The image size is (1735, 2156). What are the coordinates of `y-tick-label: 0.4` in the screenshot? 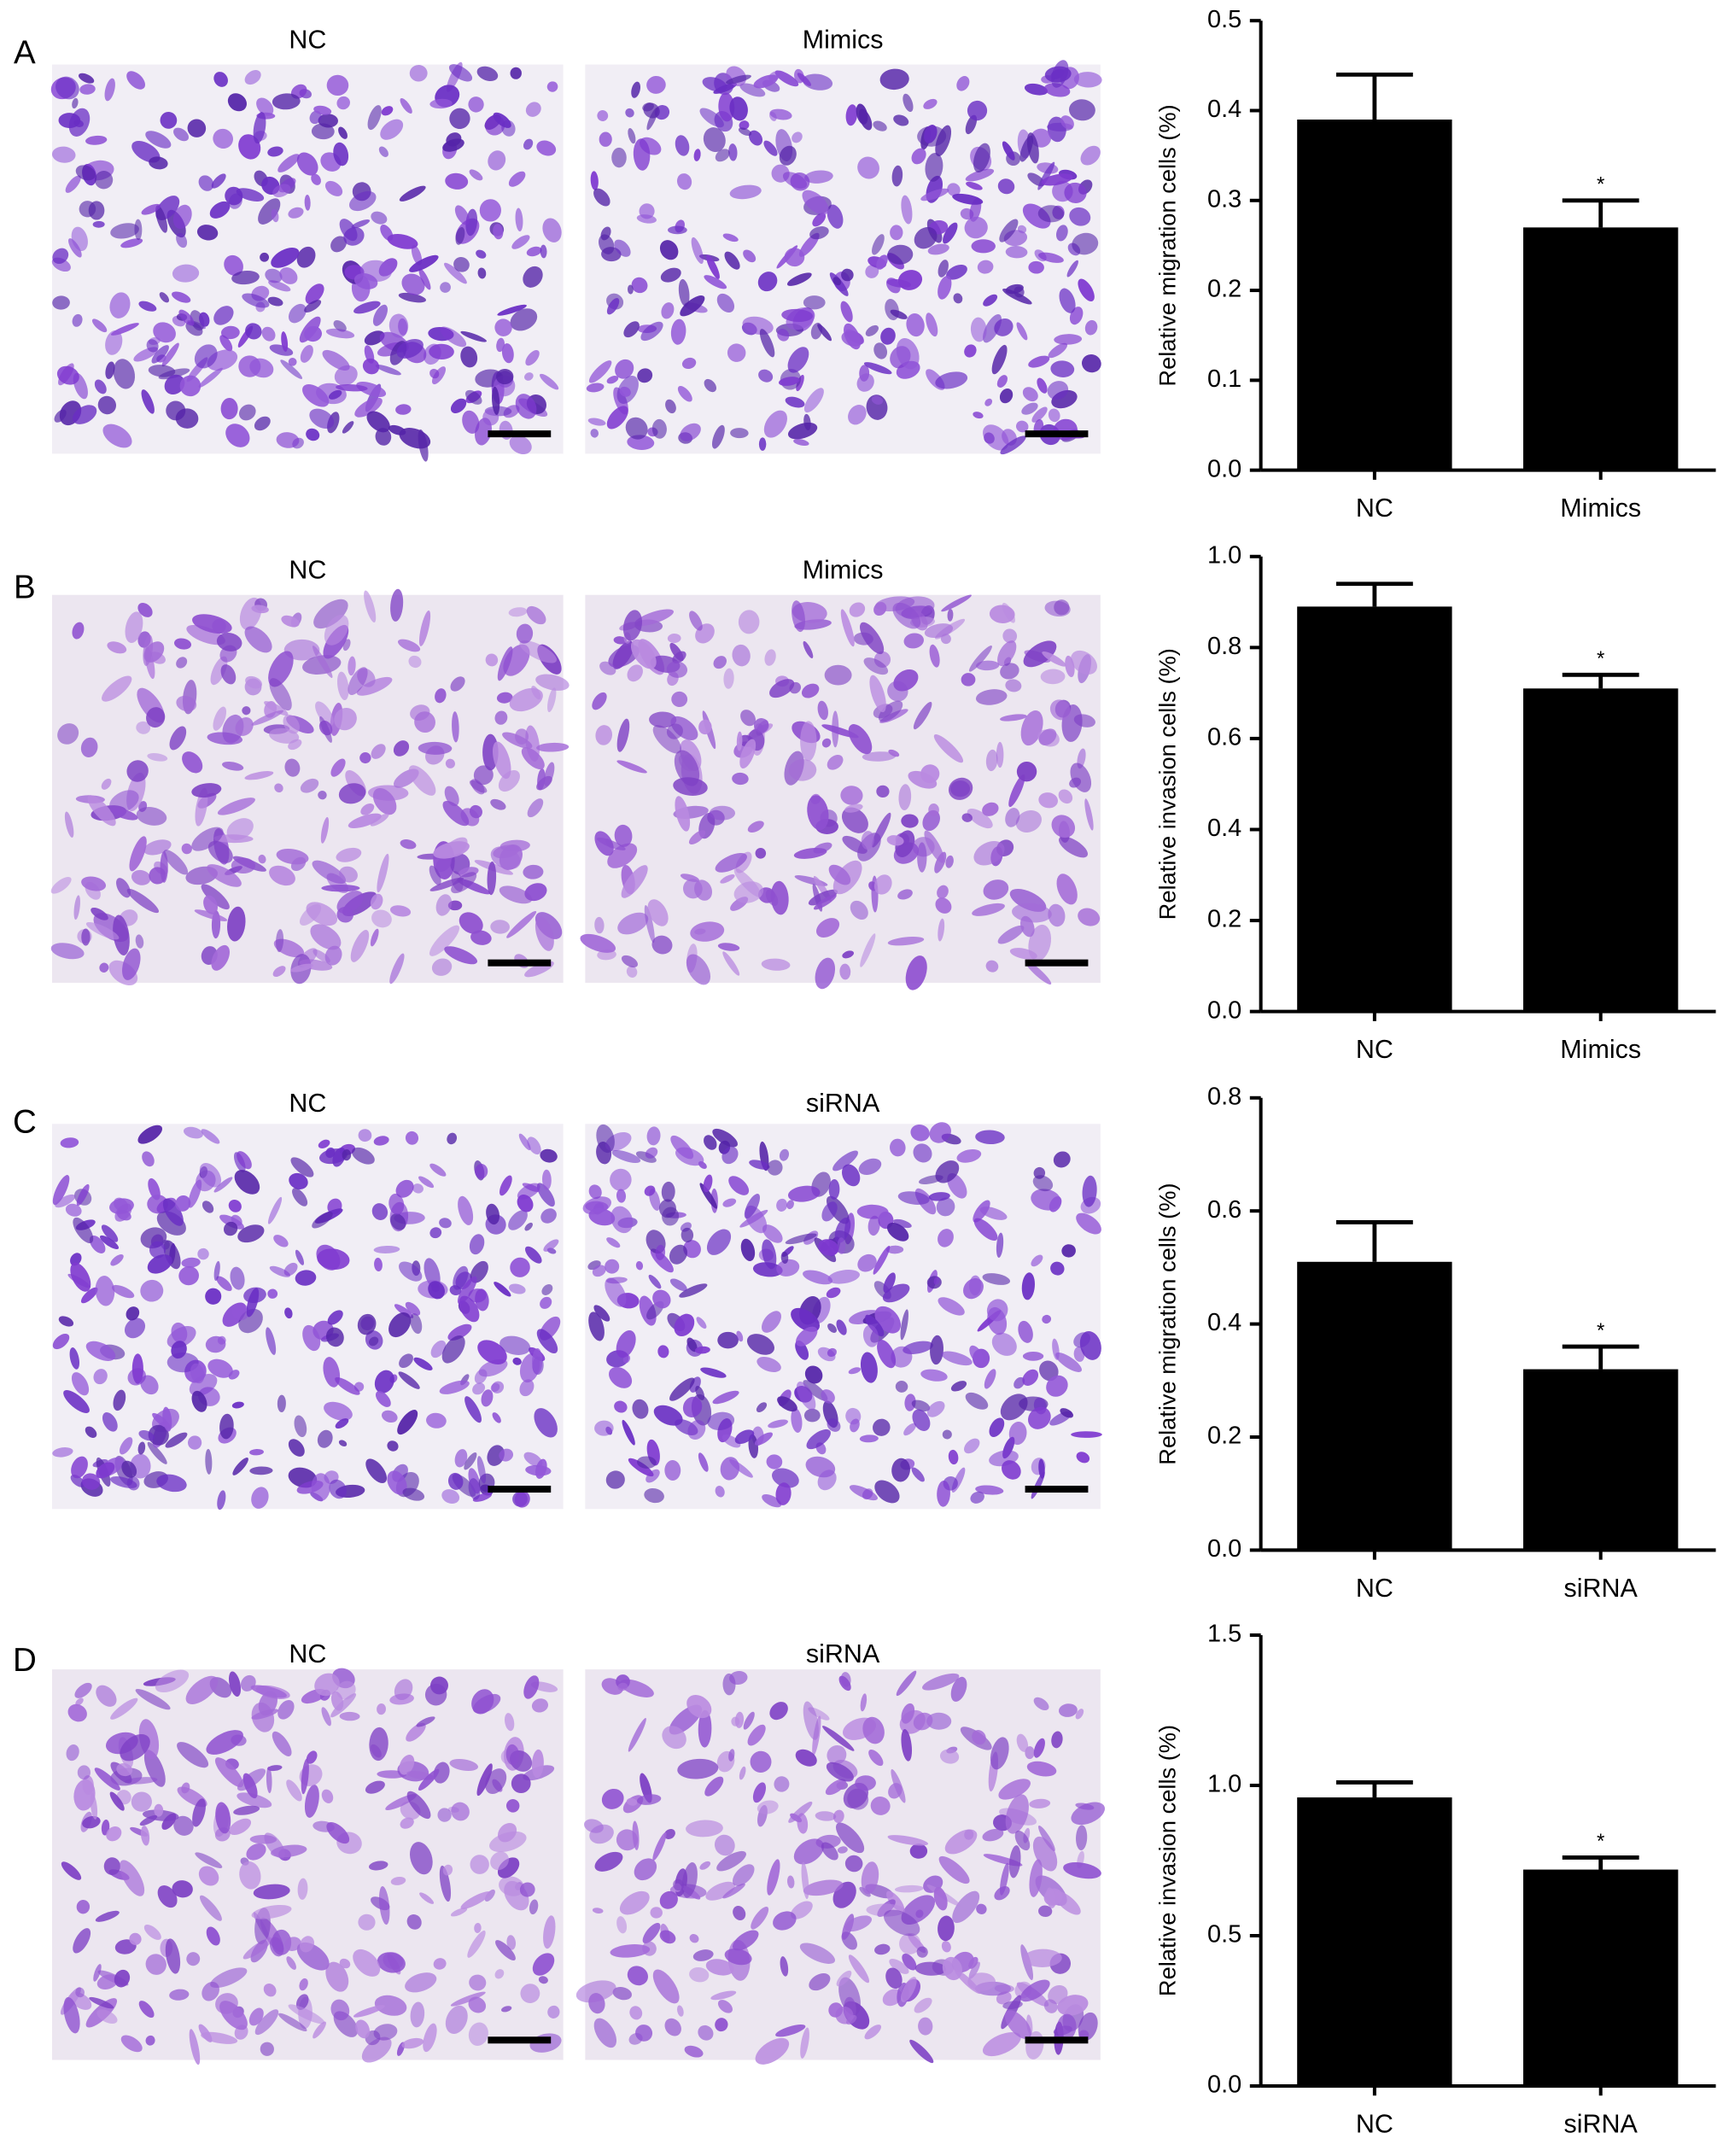 It's located at (1224, 828).